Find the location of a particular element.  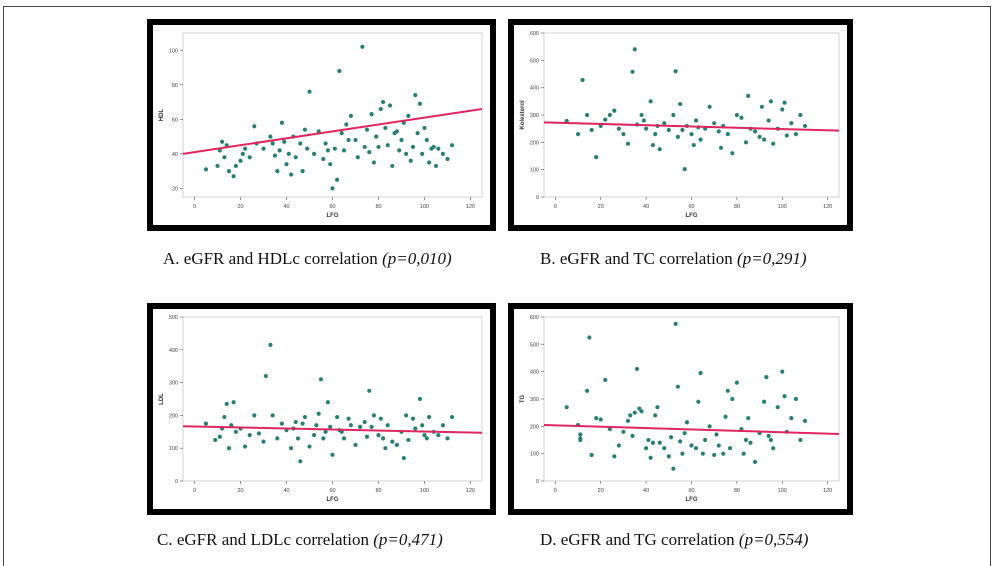

y-tick-label: 500 is located at coordinates (534, 61).